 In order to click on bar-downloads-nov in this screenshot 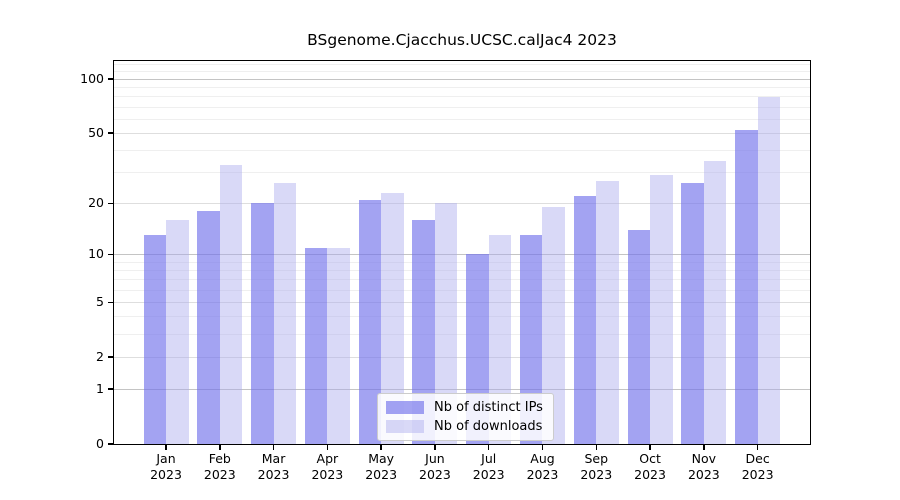, I will do `click(715, 302)`.